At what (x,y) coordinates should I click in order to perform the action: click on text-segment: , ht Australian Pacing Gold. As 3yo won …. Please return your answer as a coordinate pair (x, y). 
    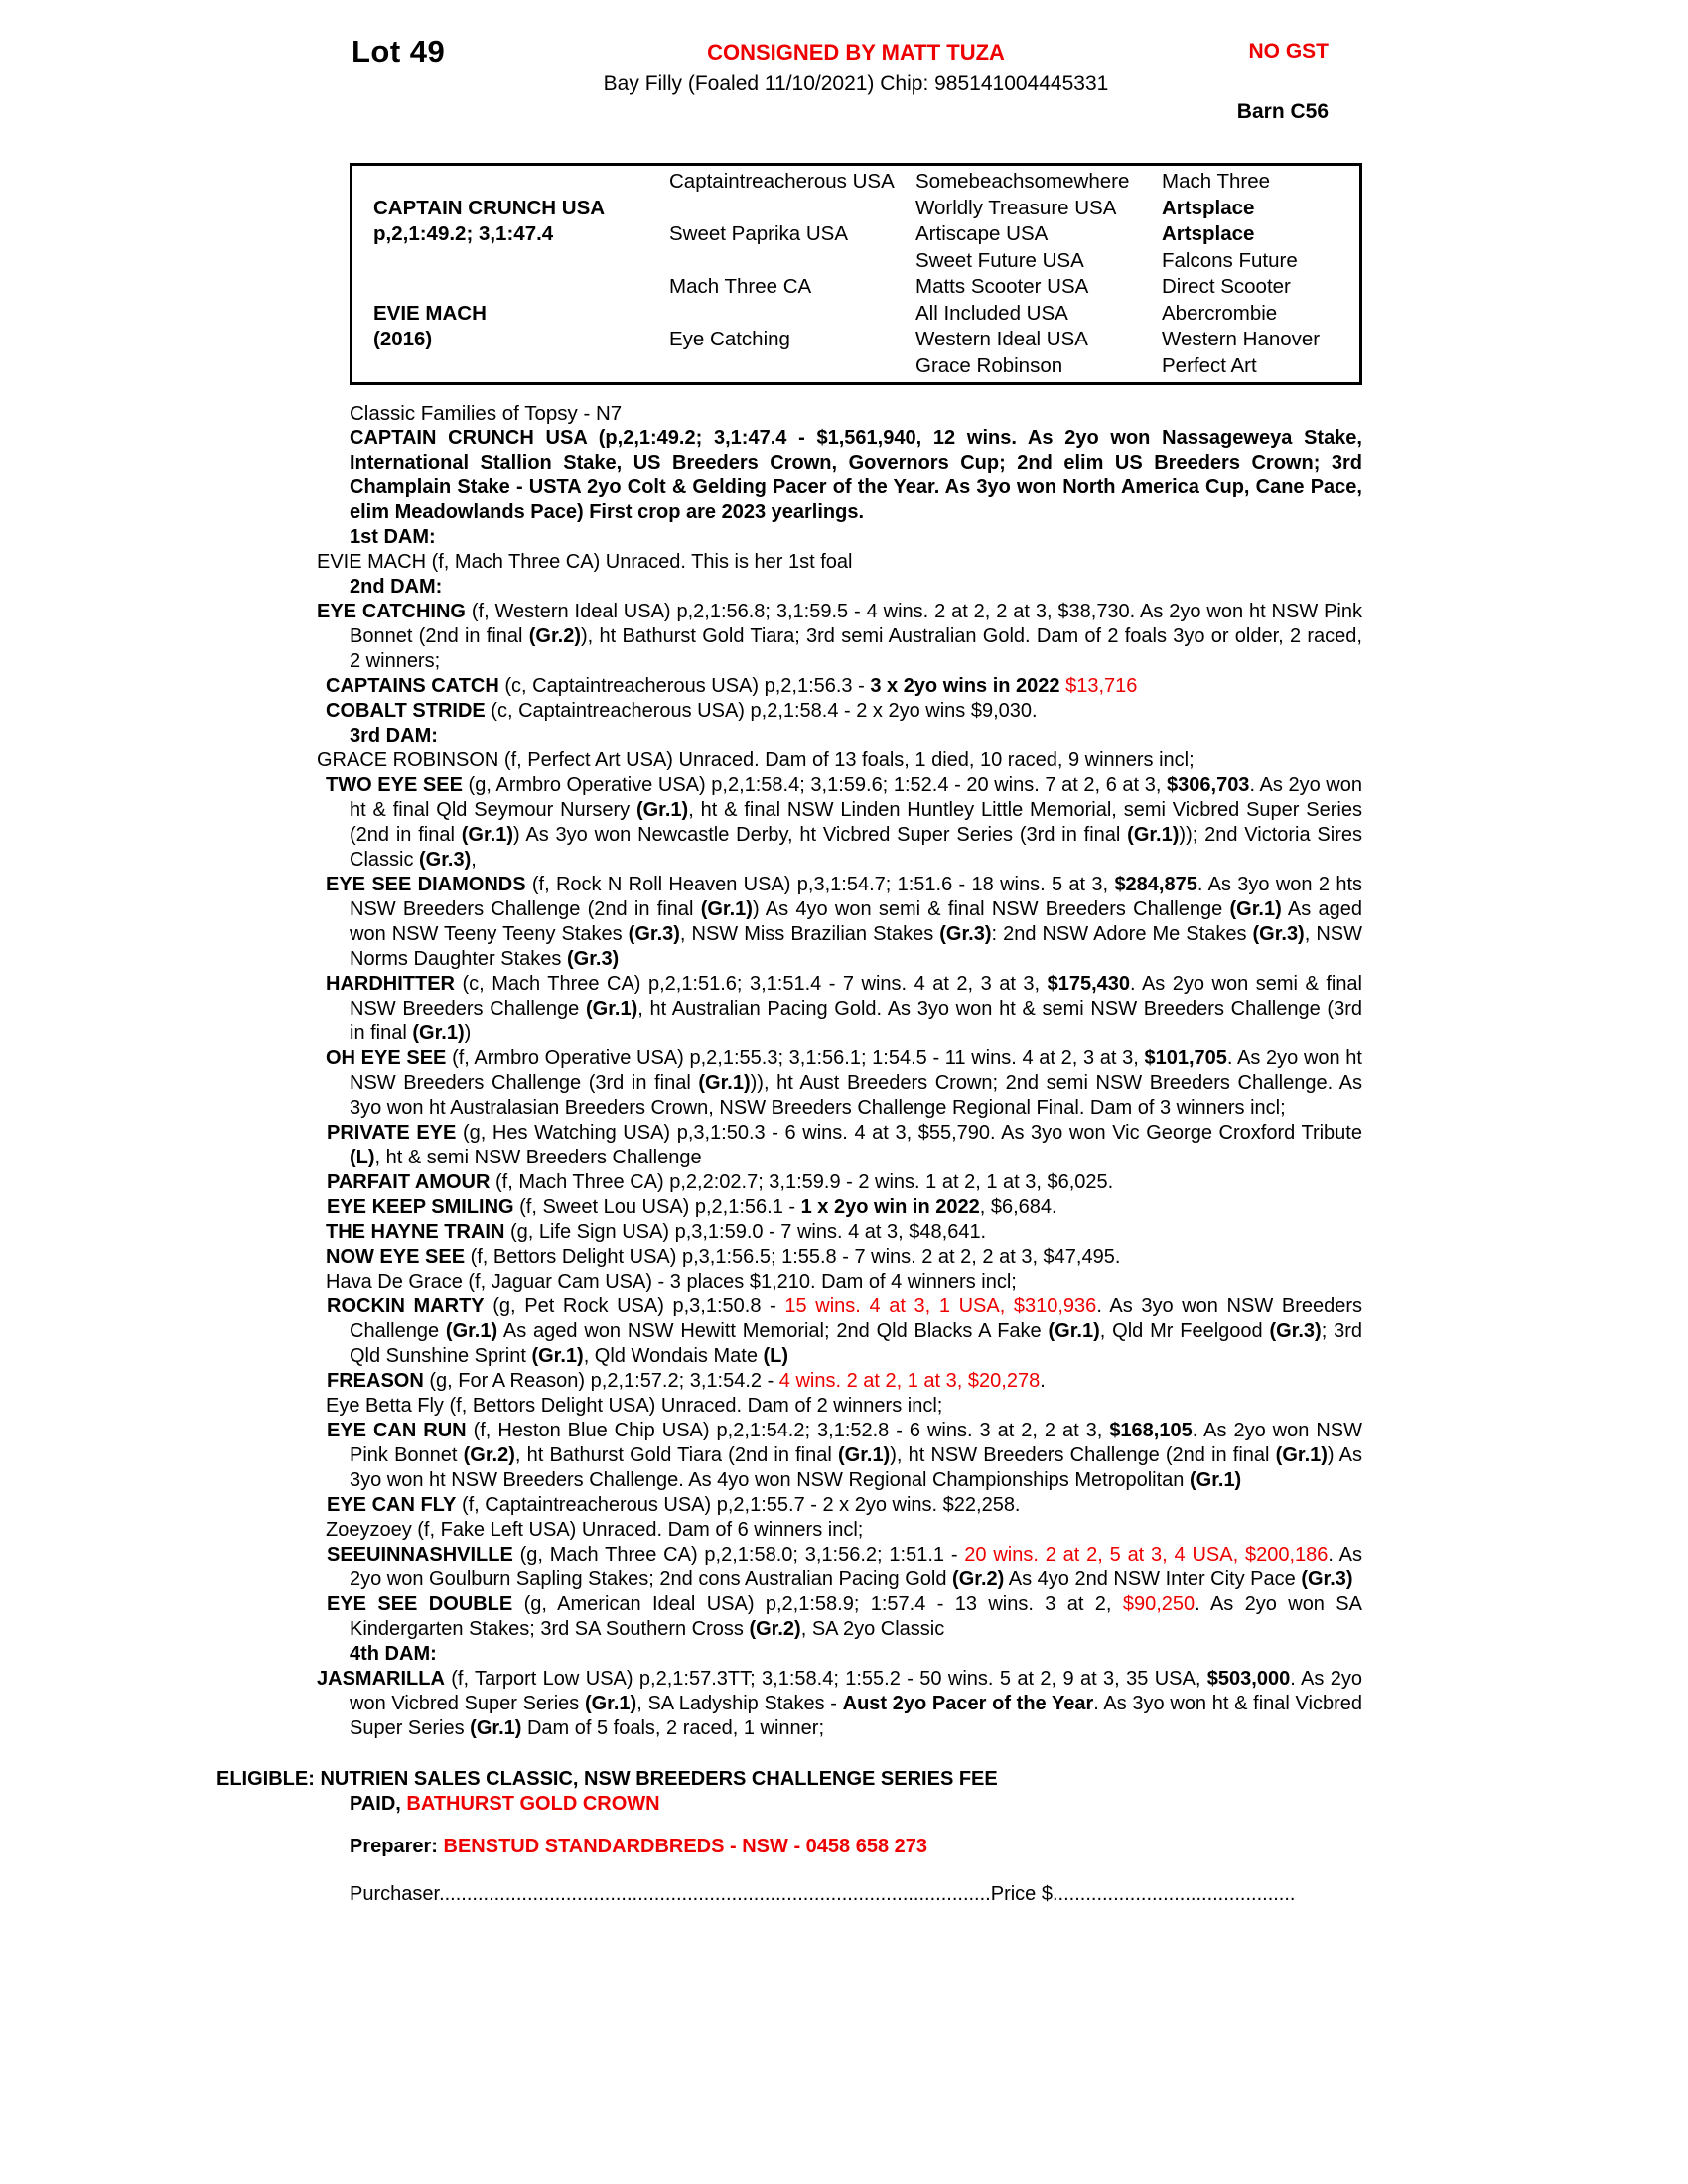
    Looking at the image, I should click on (856, 1021).